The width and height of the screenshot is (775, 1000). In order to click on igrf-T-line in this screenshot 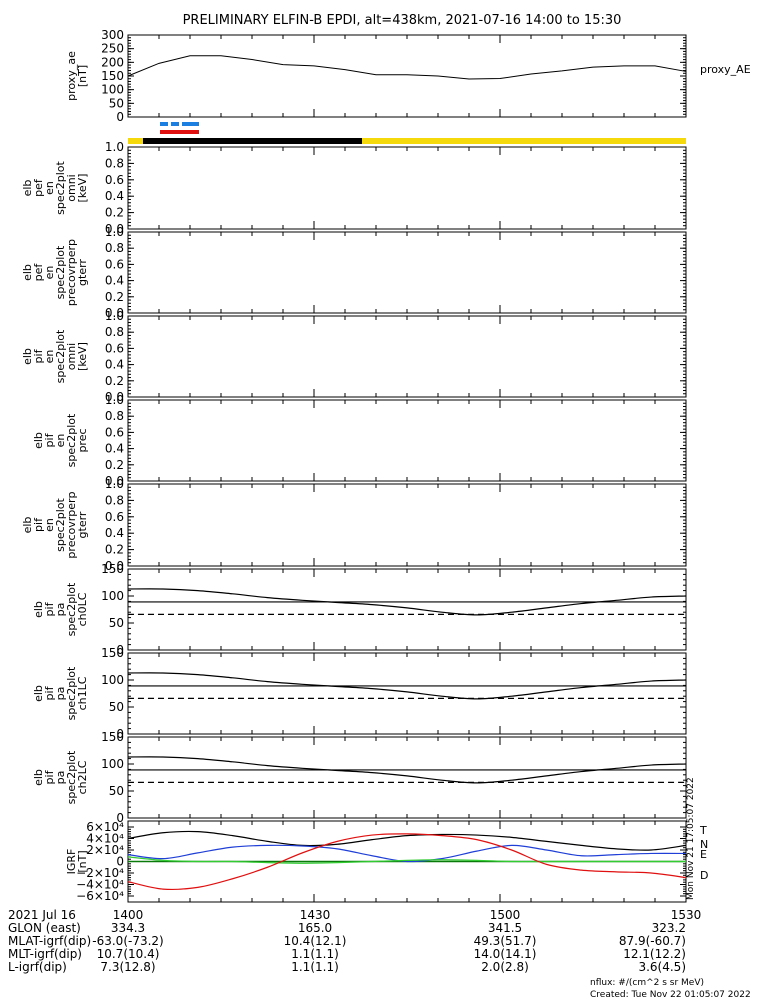, I will do `click(407, 840)`.